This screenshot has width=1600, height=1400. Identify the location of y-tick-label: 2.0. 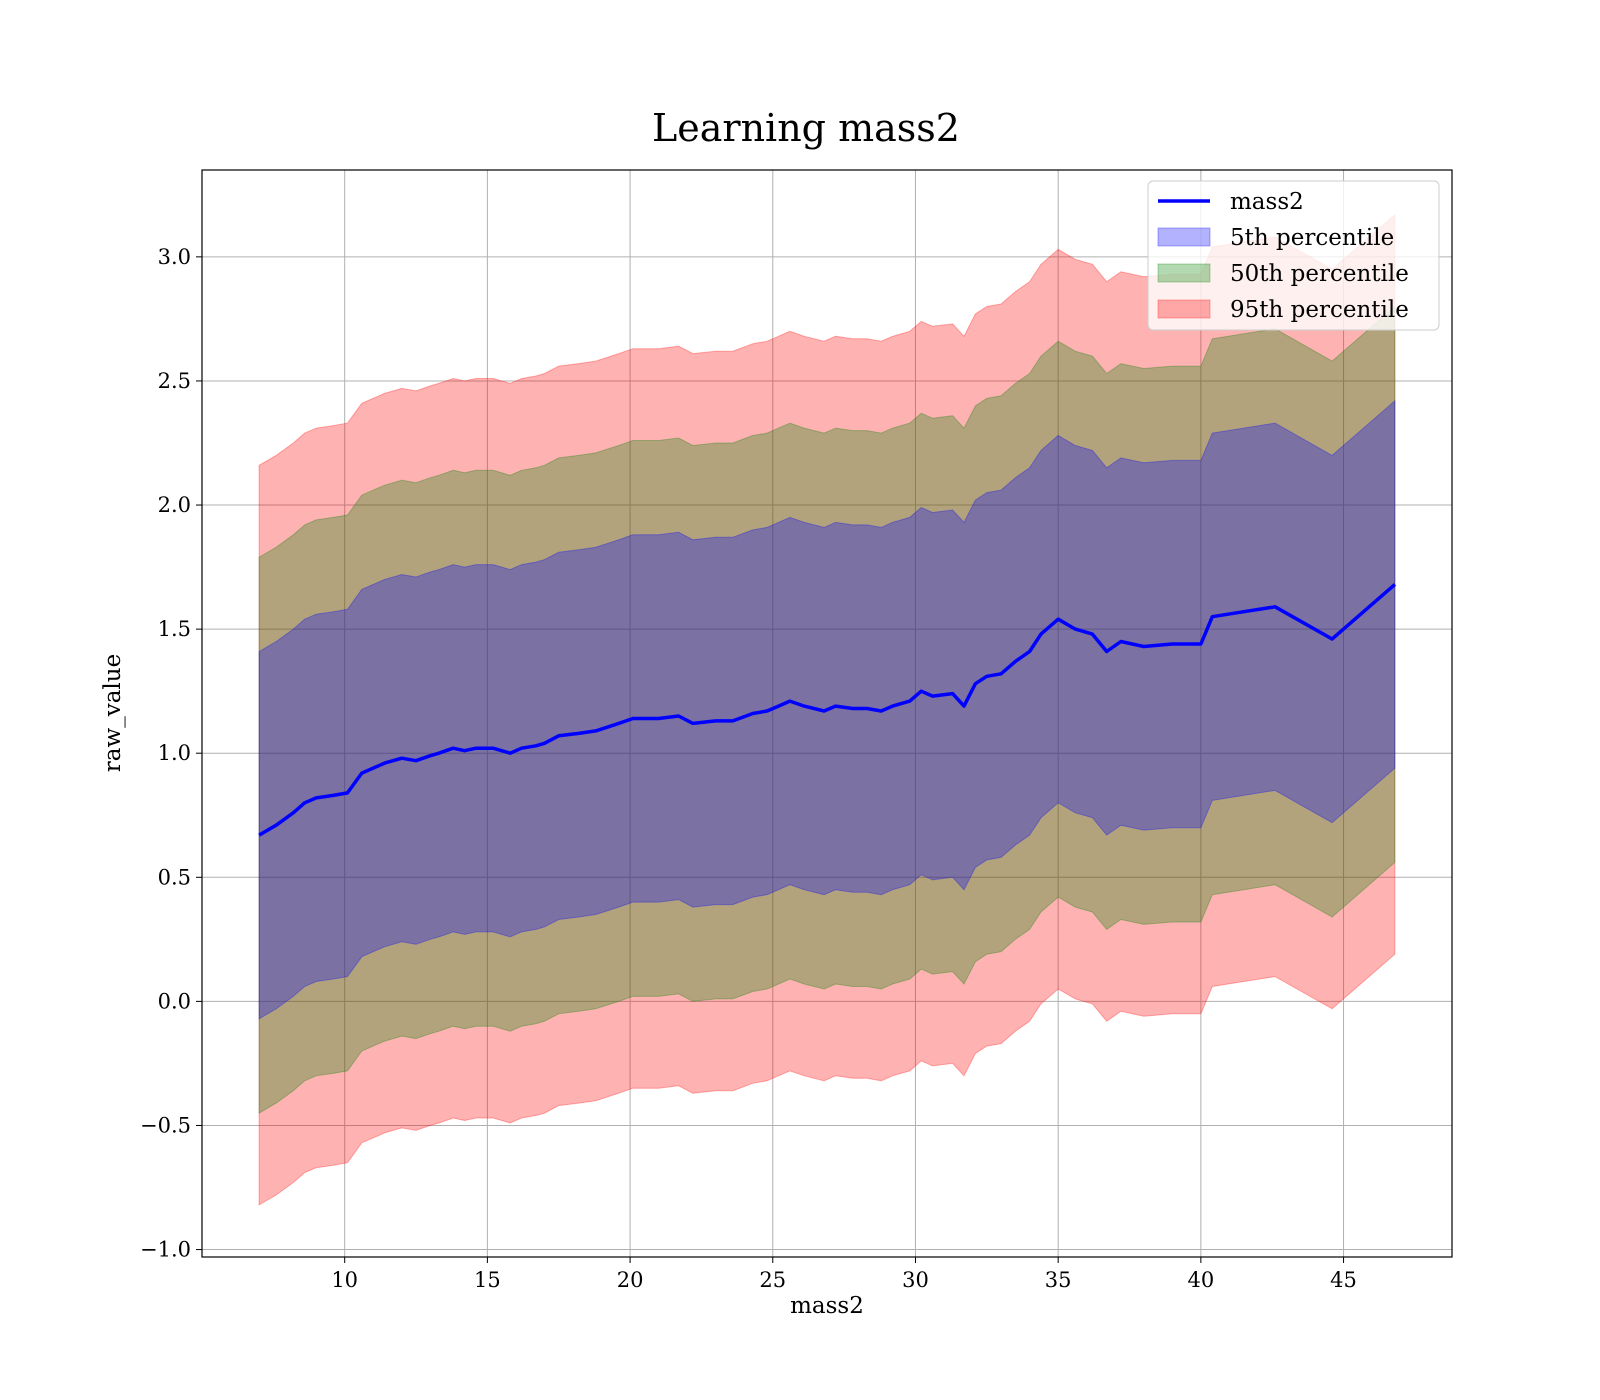
(174, 505).